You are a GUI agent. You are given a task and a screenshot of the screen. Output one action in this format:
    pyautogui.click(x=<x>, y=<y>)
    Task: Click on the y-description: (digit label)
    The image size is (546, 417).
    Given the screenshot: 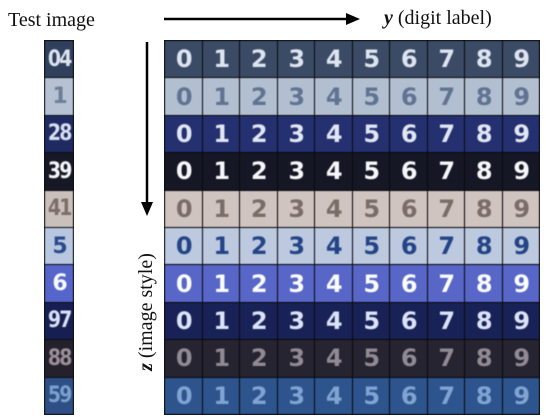 What is the action you would take?
    pyautogui.click(x=442, y=18)
    